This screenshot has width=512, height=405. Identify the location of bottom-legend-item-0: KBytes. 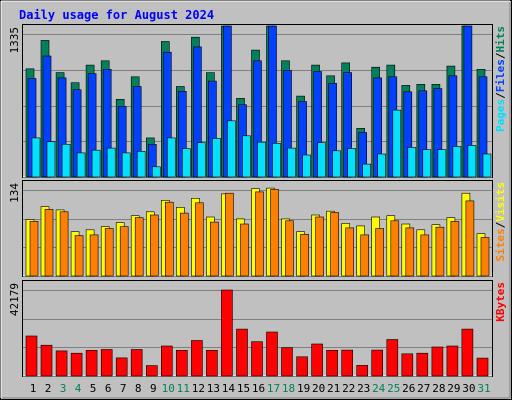
(500, 302).